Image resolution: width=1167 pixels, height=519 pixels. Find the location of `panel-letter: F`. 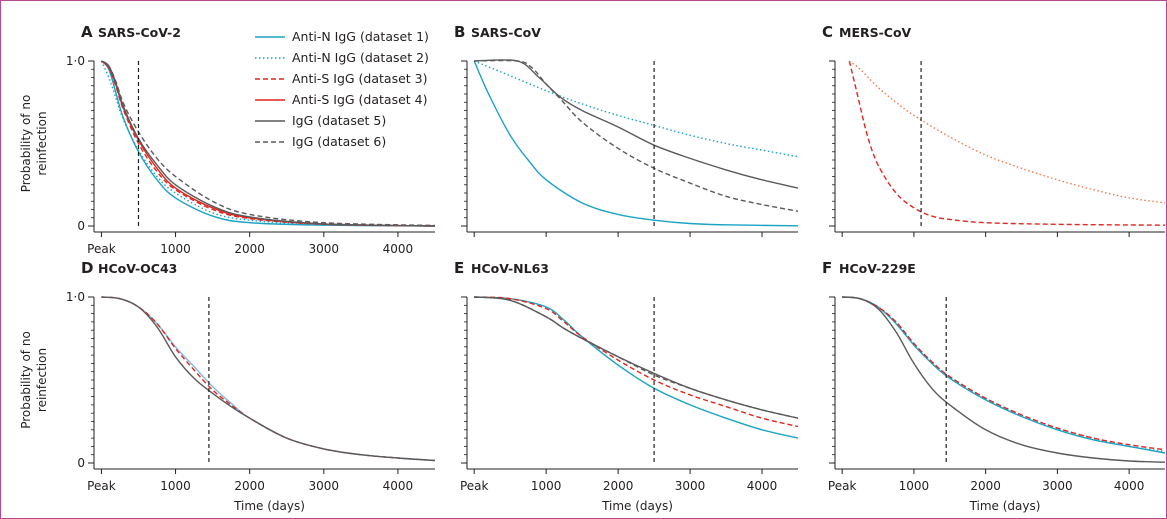

panel-letter: F is located at coordinates (827, 268).